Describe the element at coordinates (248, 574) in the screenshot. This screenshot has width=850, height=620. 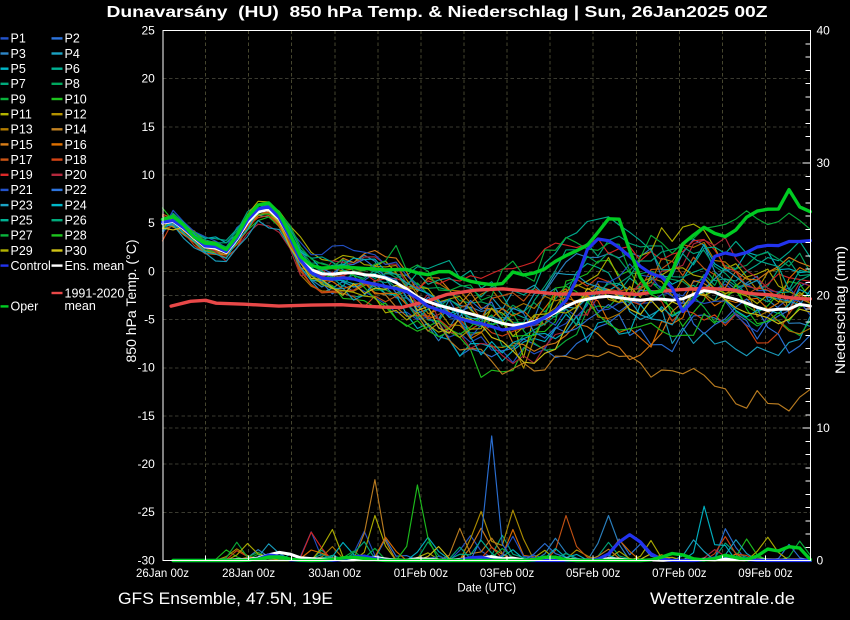
I see `svg-text: 28Jan 00z` at that location.